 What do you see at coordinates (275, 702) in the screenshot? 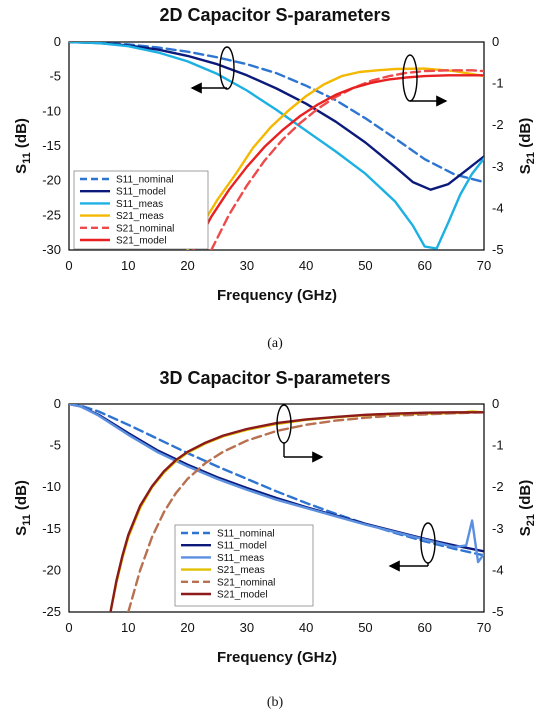
I see `figure-caption: (b)` at bounding box center [275, 702].